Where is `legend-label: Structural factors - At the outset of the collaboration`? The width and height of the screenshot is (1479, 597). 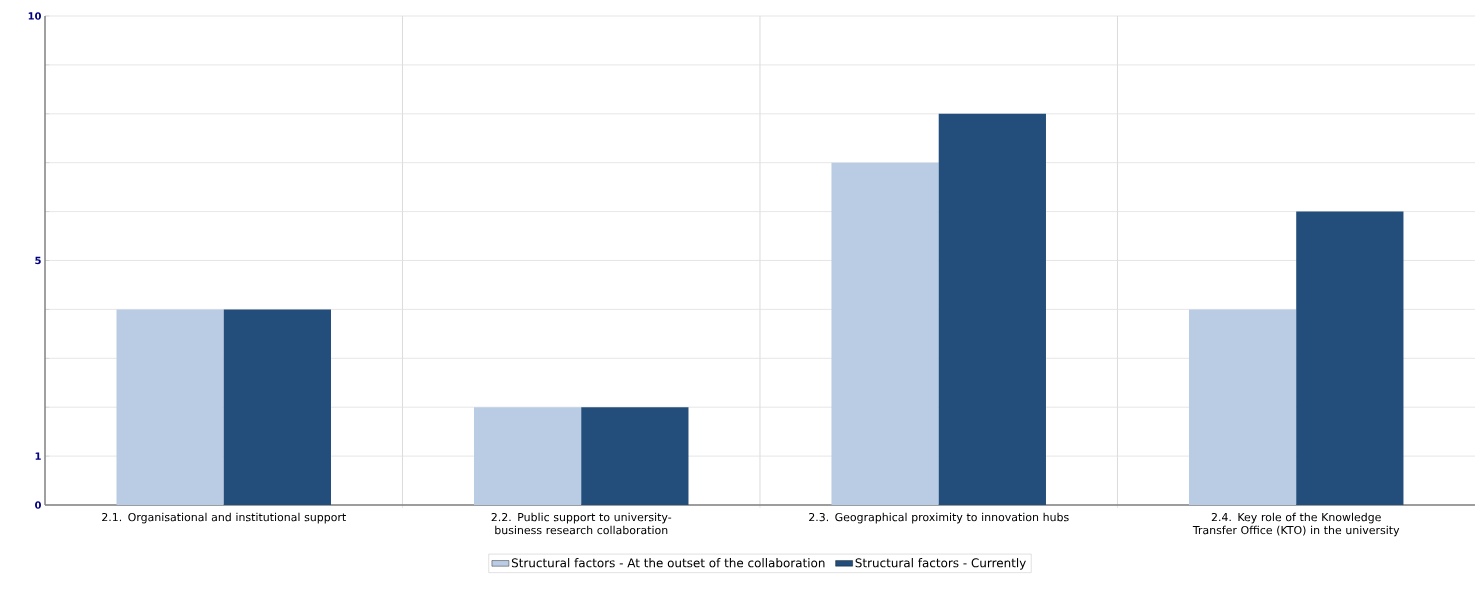 legend-label: Structural factors - At the outset of the collaboration is located at coordinates (668, 563).